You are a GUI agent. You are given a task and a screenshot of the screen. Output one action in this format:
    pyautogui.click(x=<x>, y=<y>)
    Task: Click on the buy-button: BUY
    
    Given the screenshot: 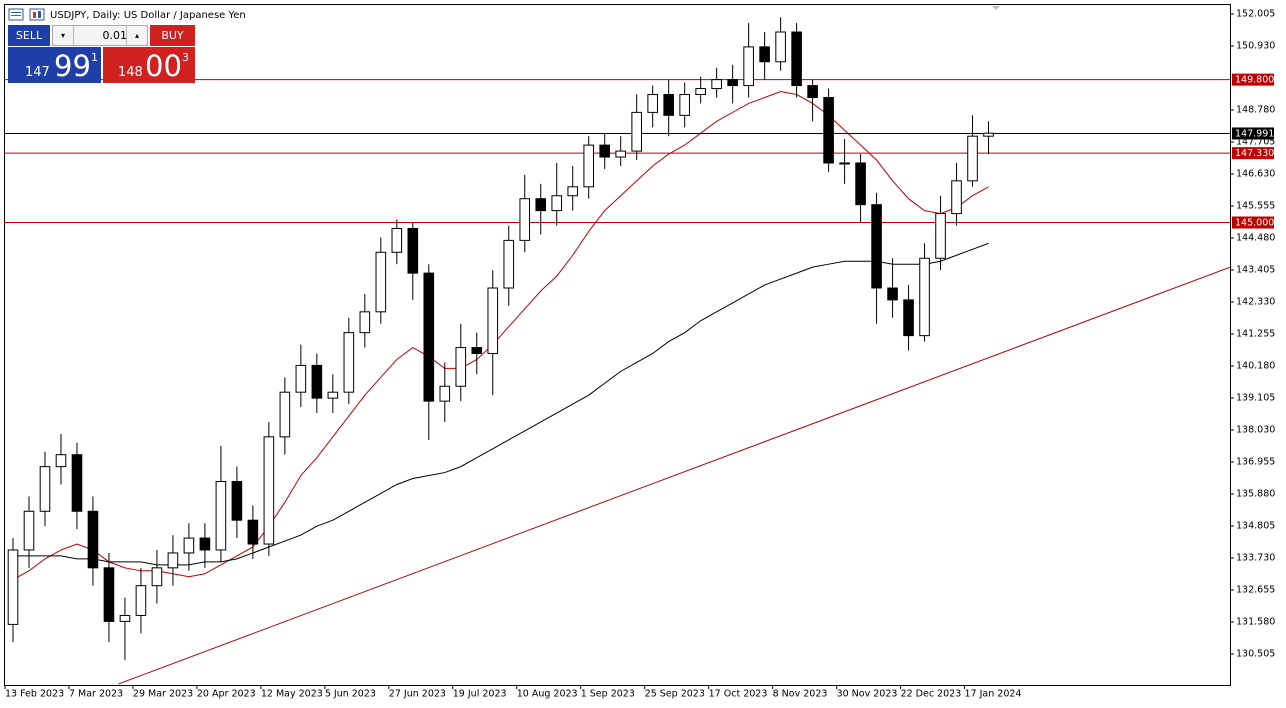 What is the action you would take?
    pyautogui.click(x=172, y=35)
    